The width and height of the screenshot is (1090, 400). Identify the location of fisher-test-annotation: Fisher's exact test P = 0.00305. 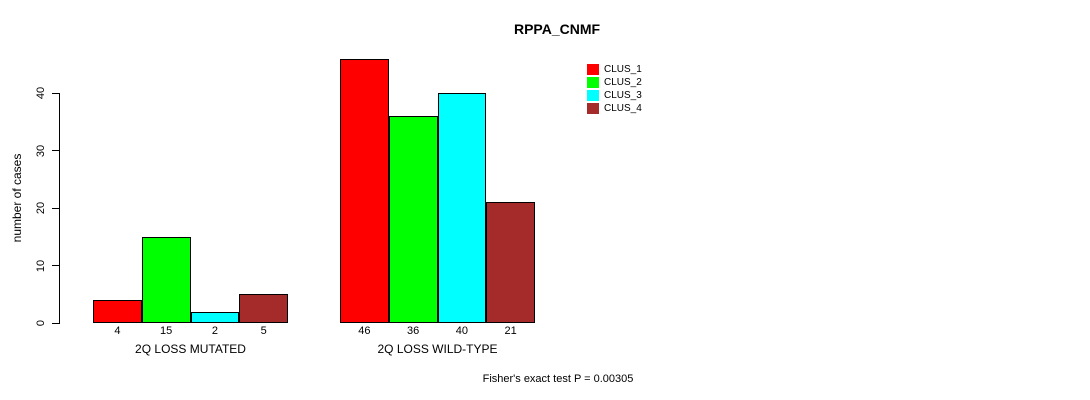
(558, 379).